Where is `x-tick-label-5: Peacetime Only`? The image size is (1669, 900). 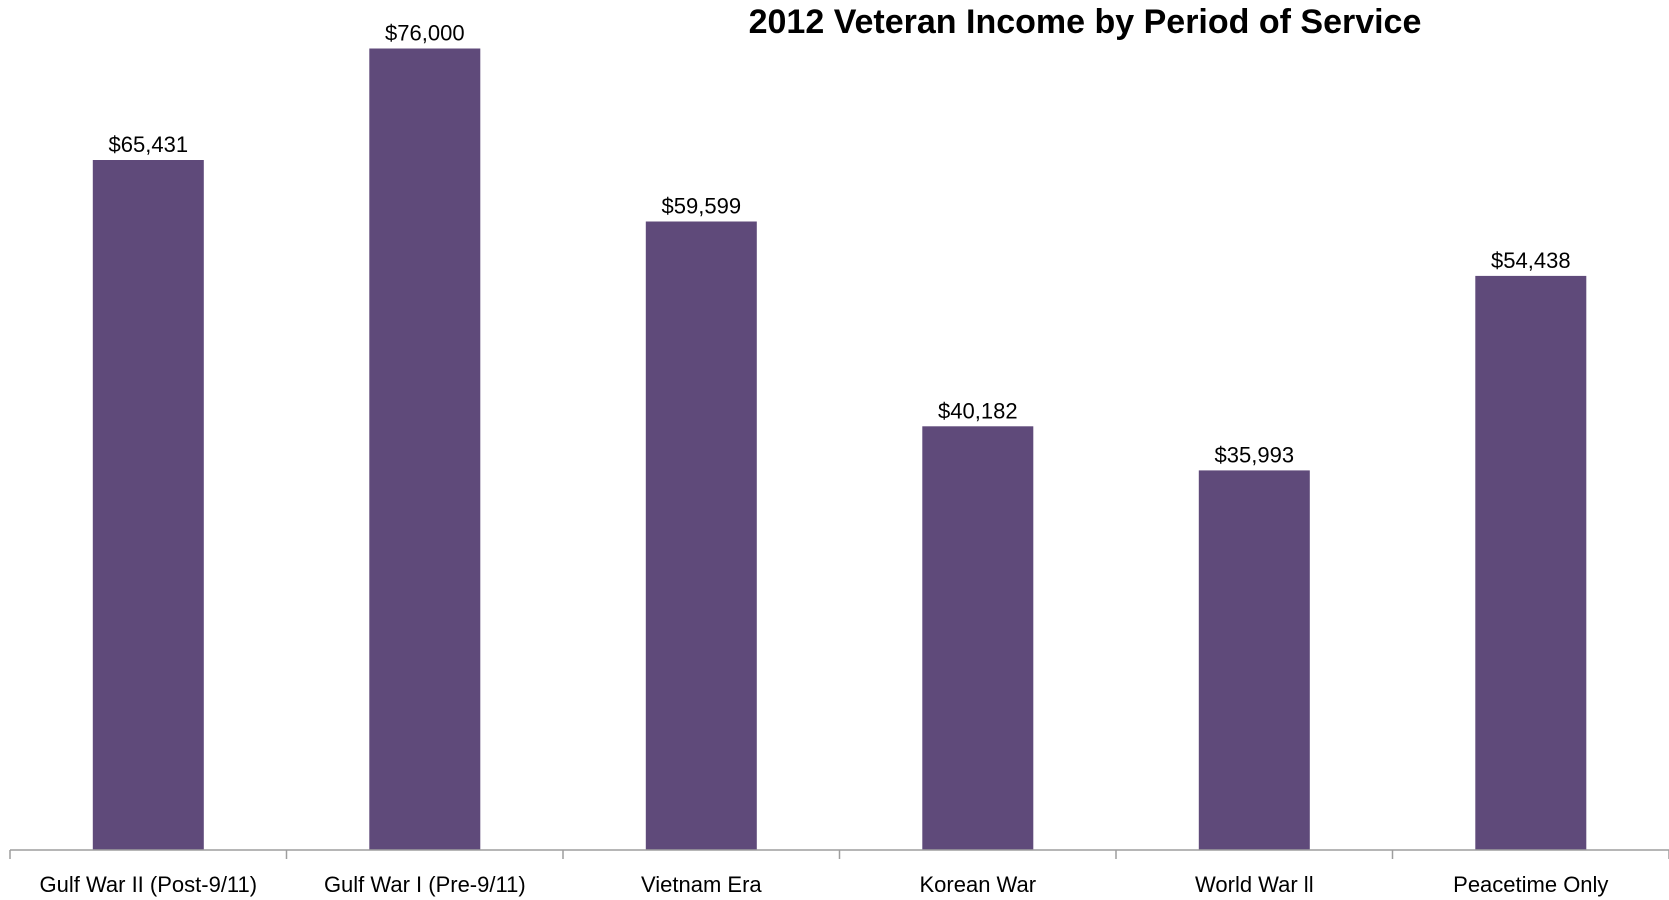
x-tick-label-5: Peacetime Only is located at coordinates (1530, 884).